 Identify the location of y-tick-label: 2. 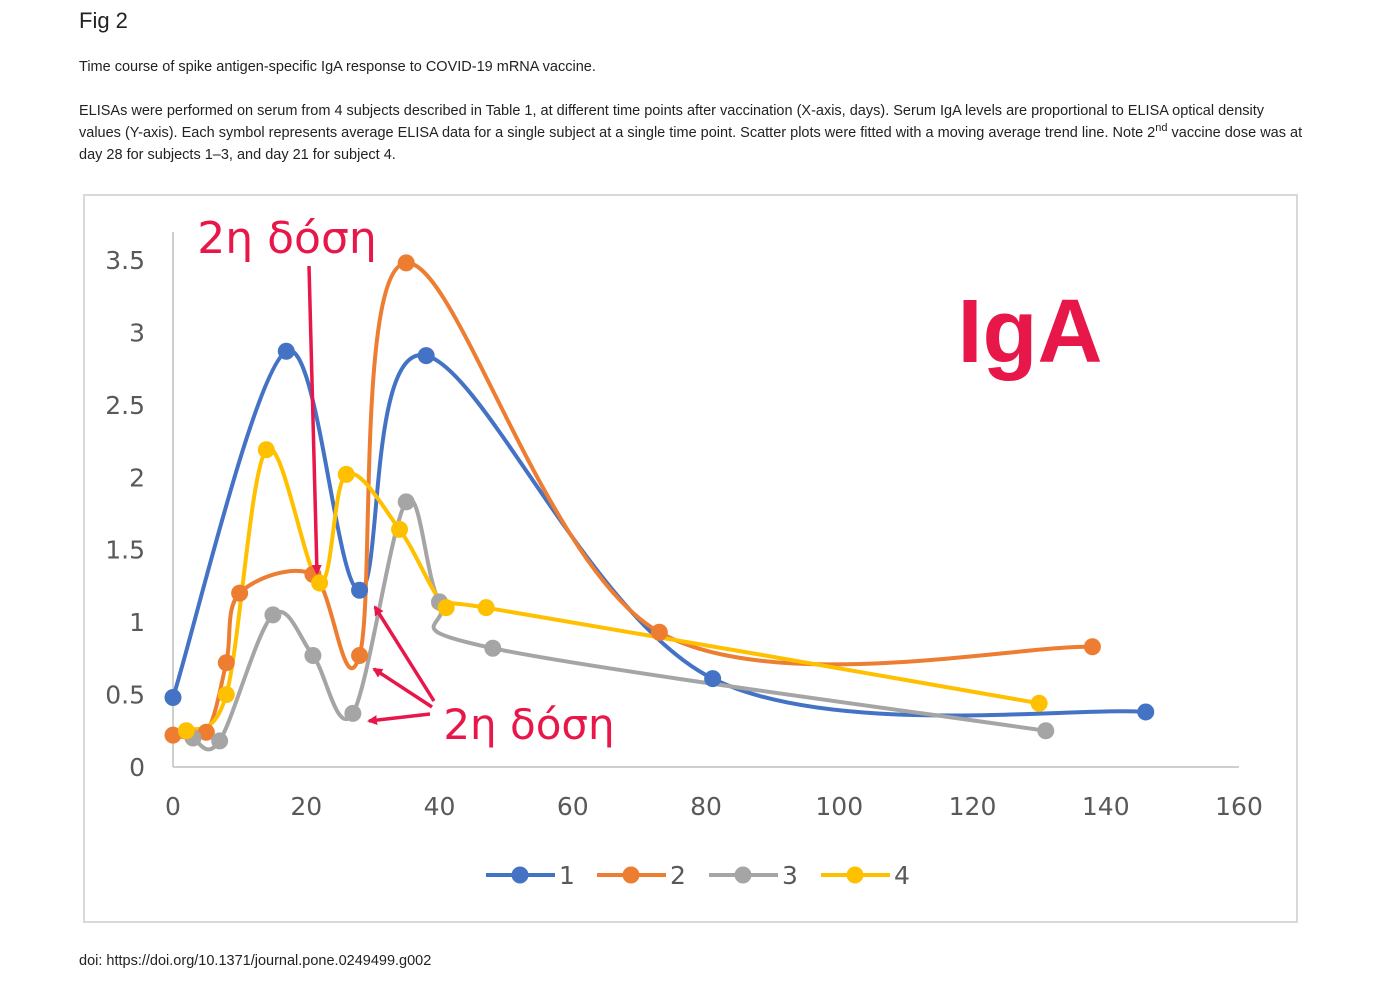
(137, 477).